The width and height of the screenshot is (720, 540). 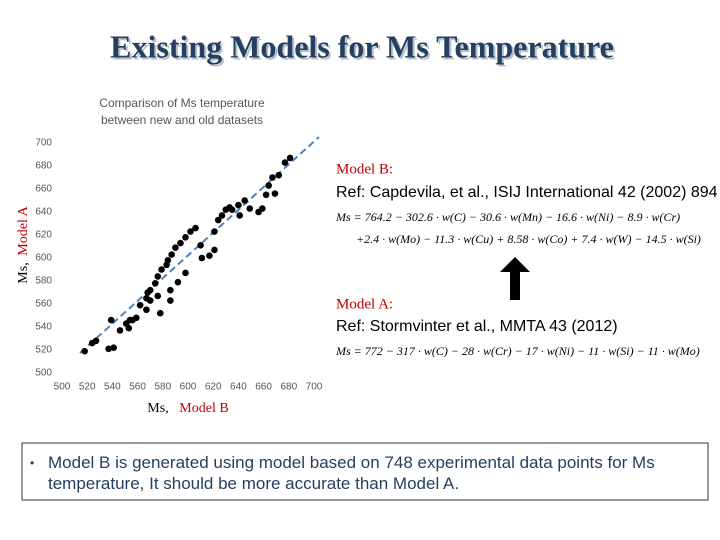 I want to click on y-tick-label: 580, so click(x=43, y=281).